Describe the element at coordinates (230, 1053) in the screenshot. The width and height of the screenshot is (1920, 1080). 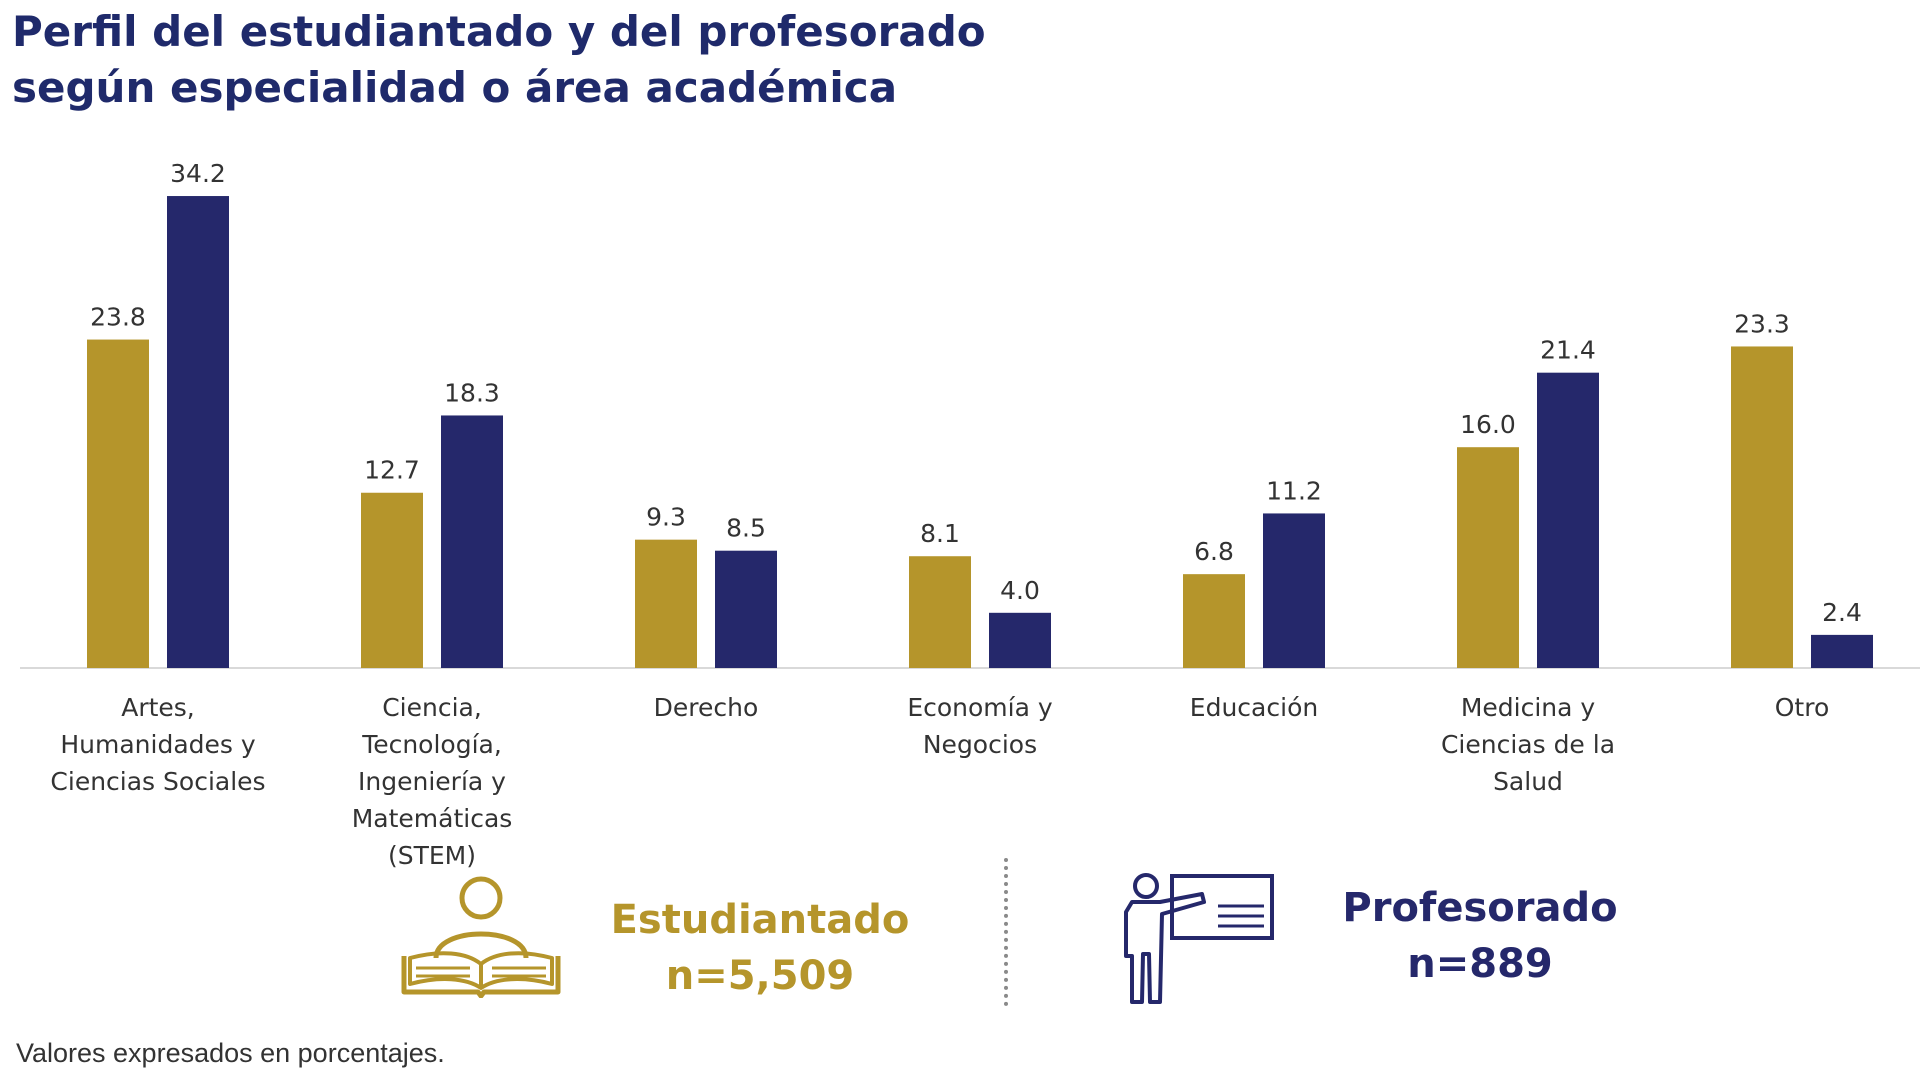
I see `footnote: Valores expresados en porcentajes.` at that location.